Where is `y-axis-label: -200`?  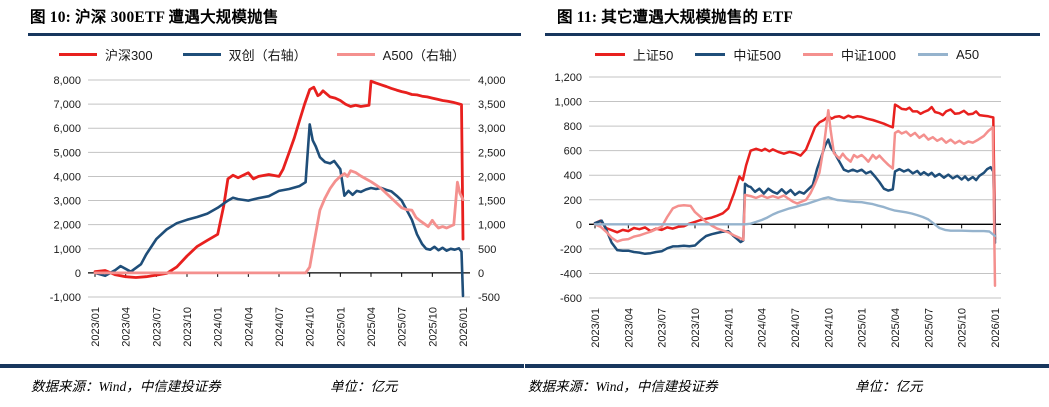 y-axis-label: -200 is located at coordinates (571, 250).